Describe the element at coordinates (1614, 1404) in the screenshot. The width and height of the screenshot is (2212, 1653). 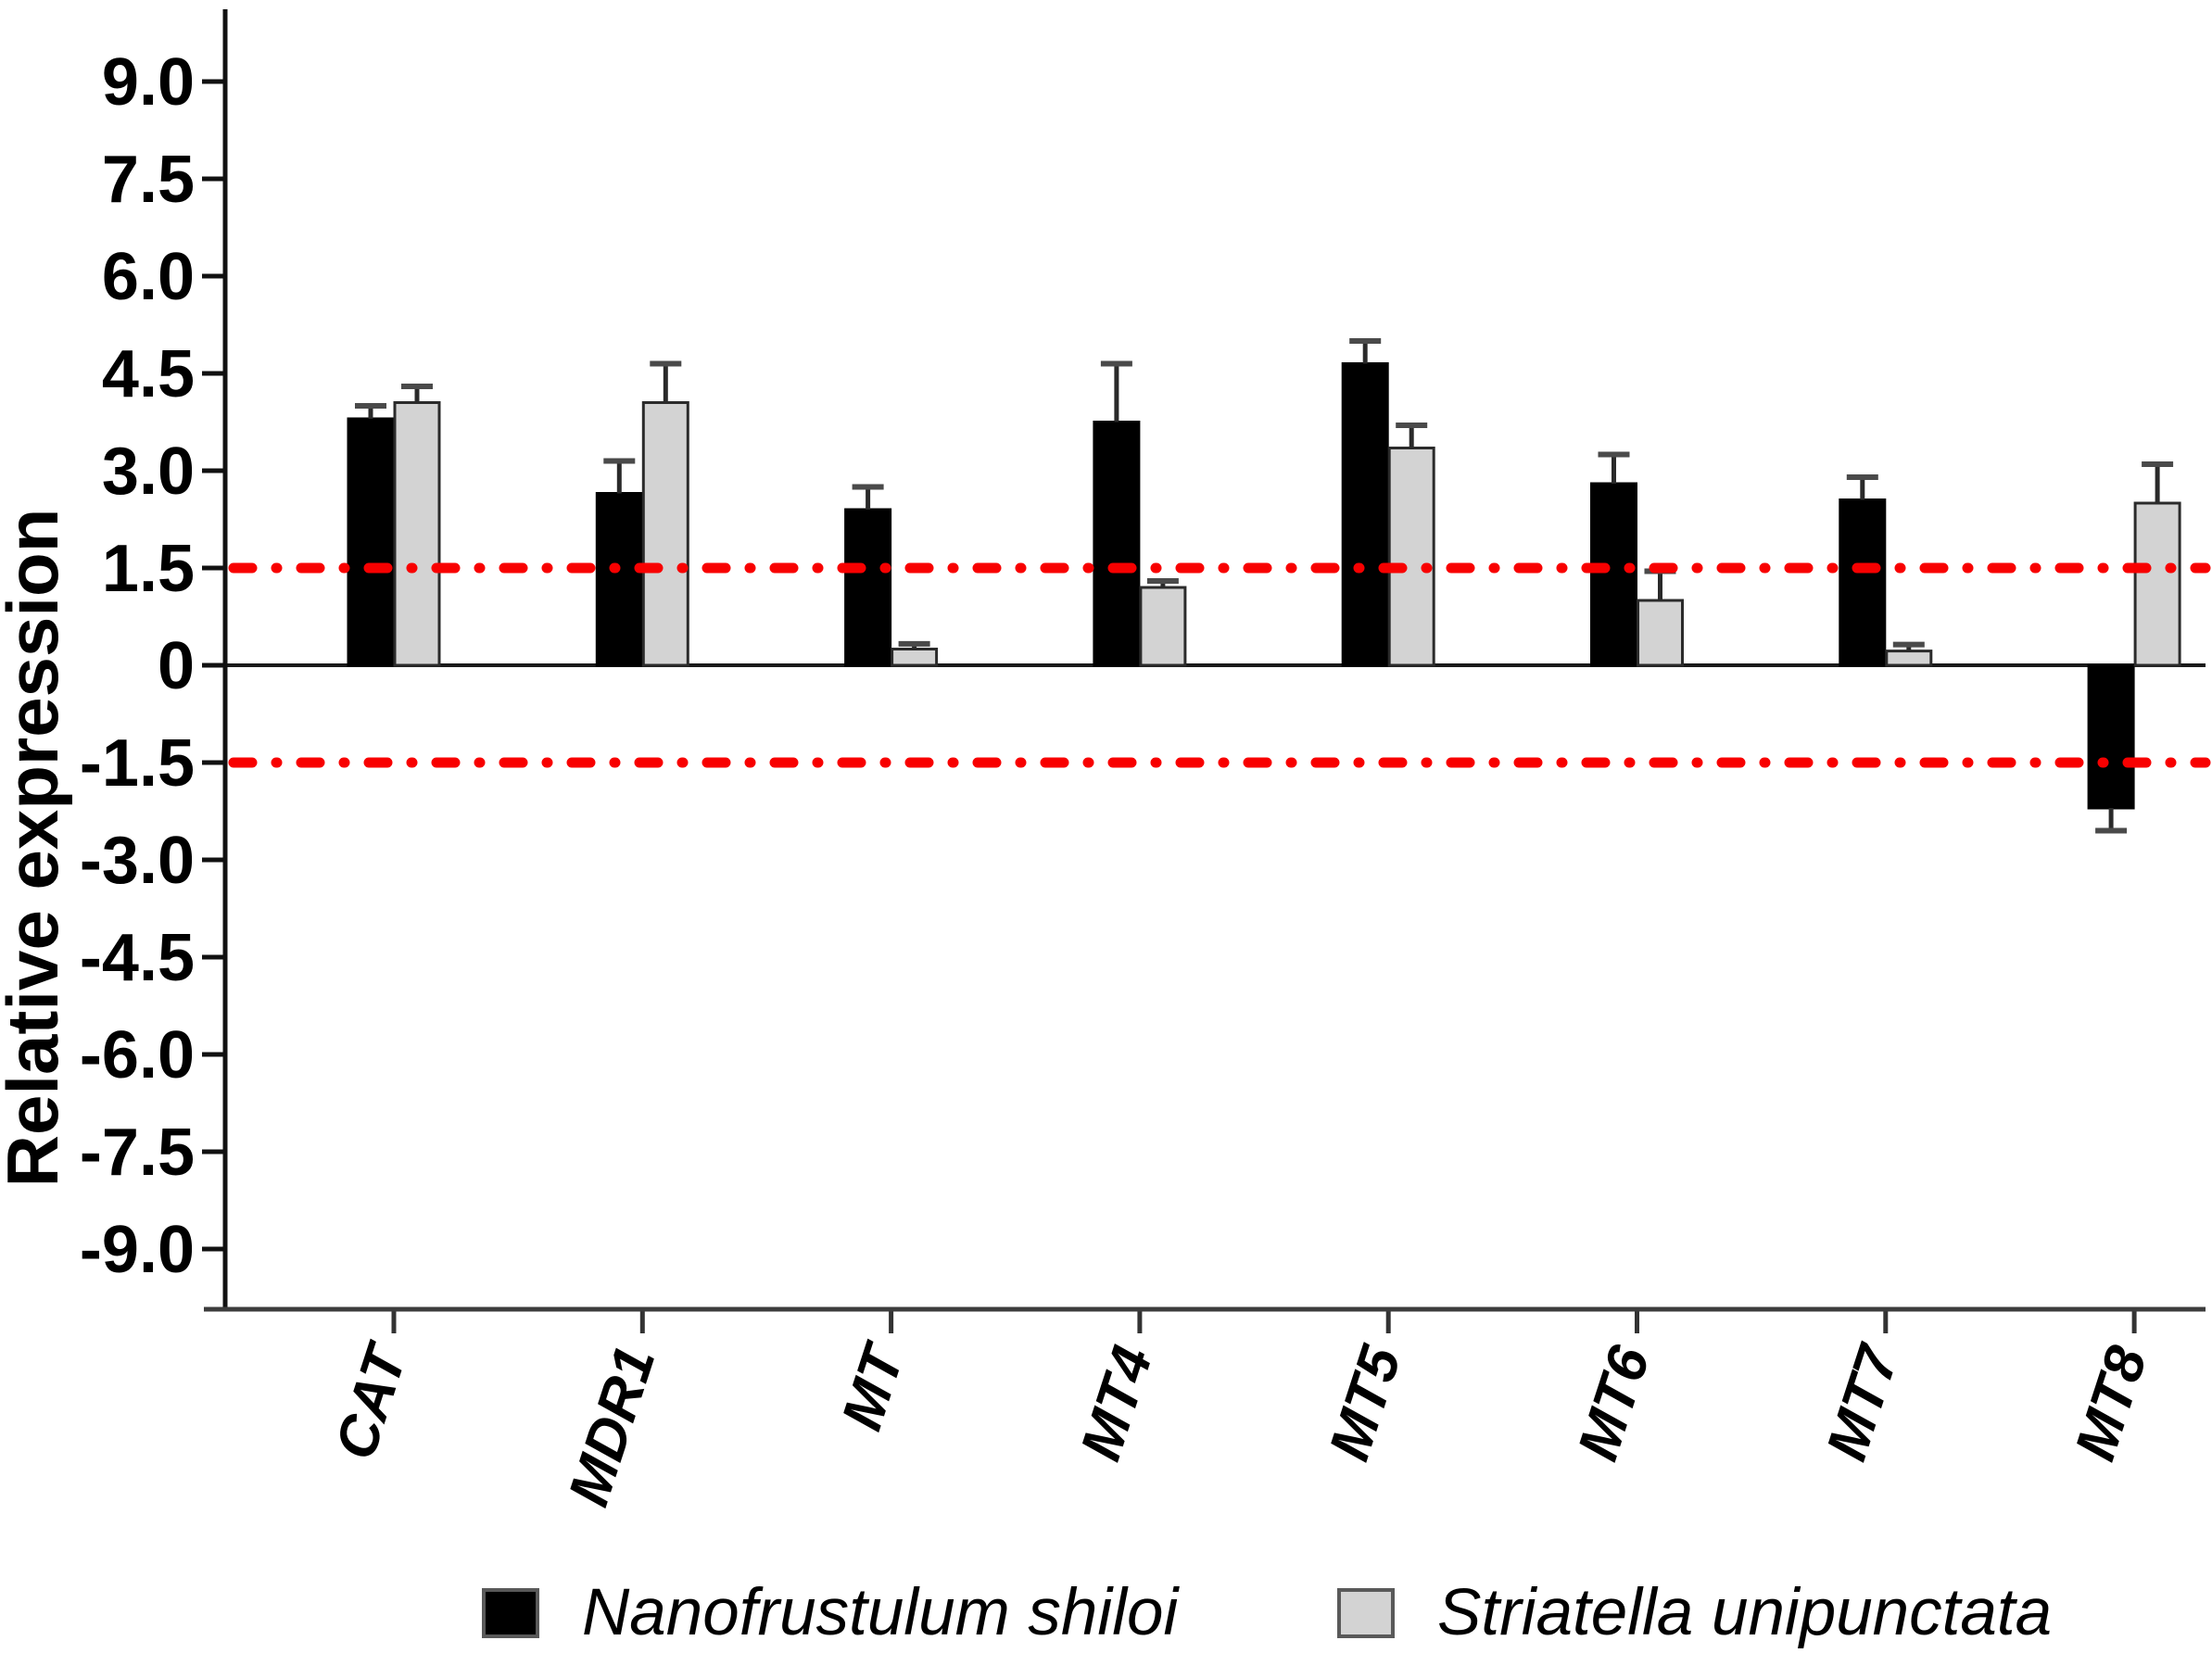
I see `x-label-mt6: MT6` at that location.